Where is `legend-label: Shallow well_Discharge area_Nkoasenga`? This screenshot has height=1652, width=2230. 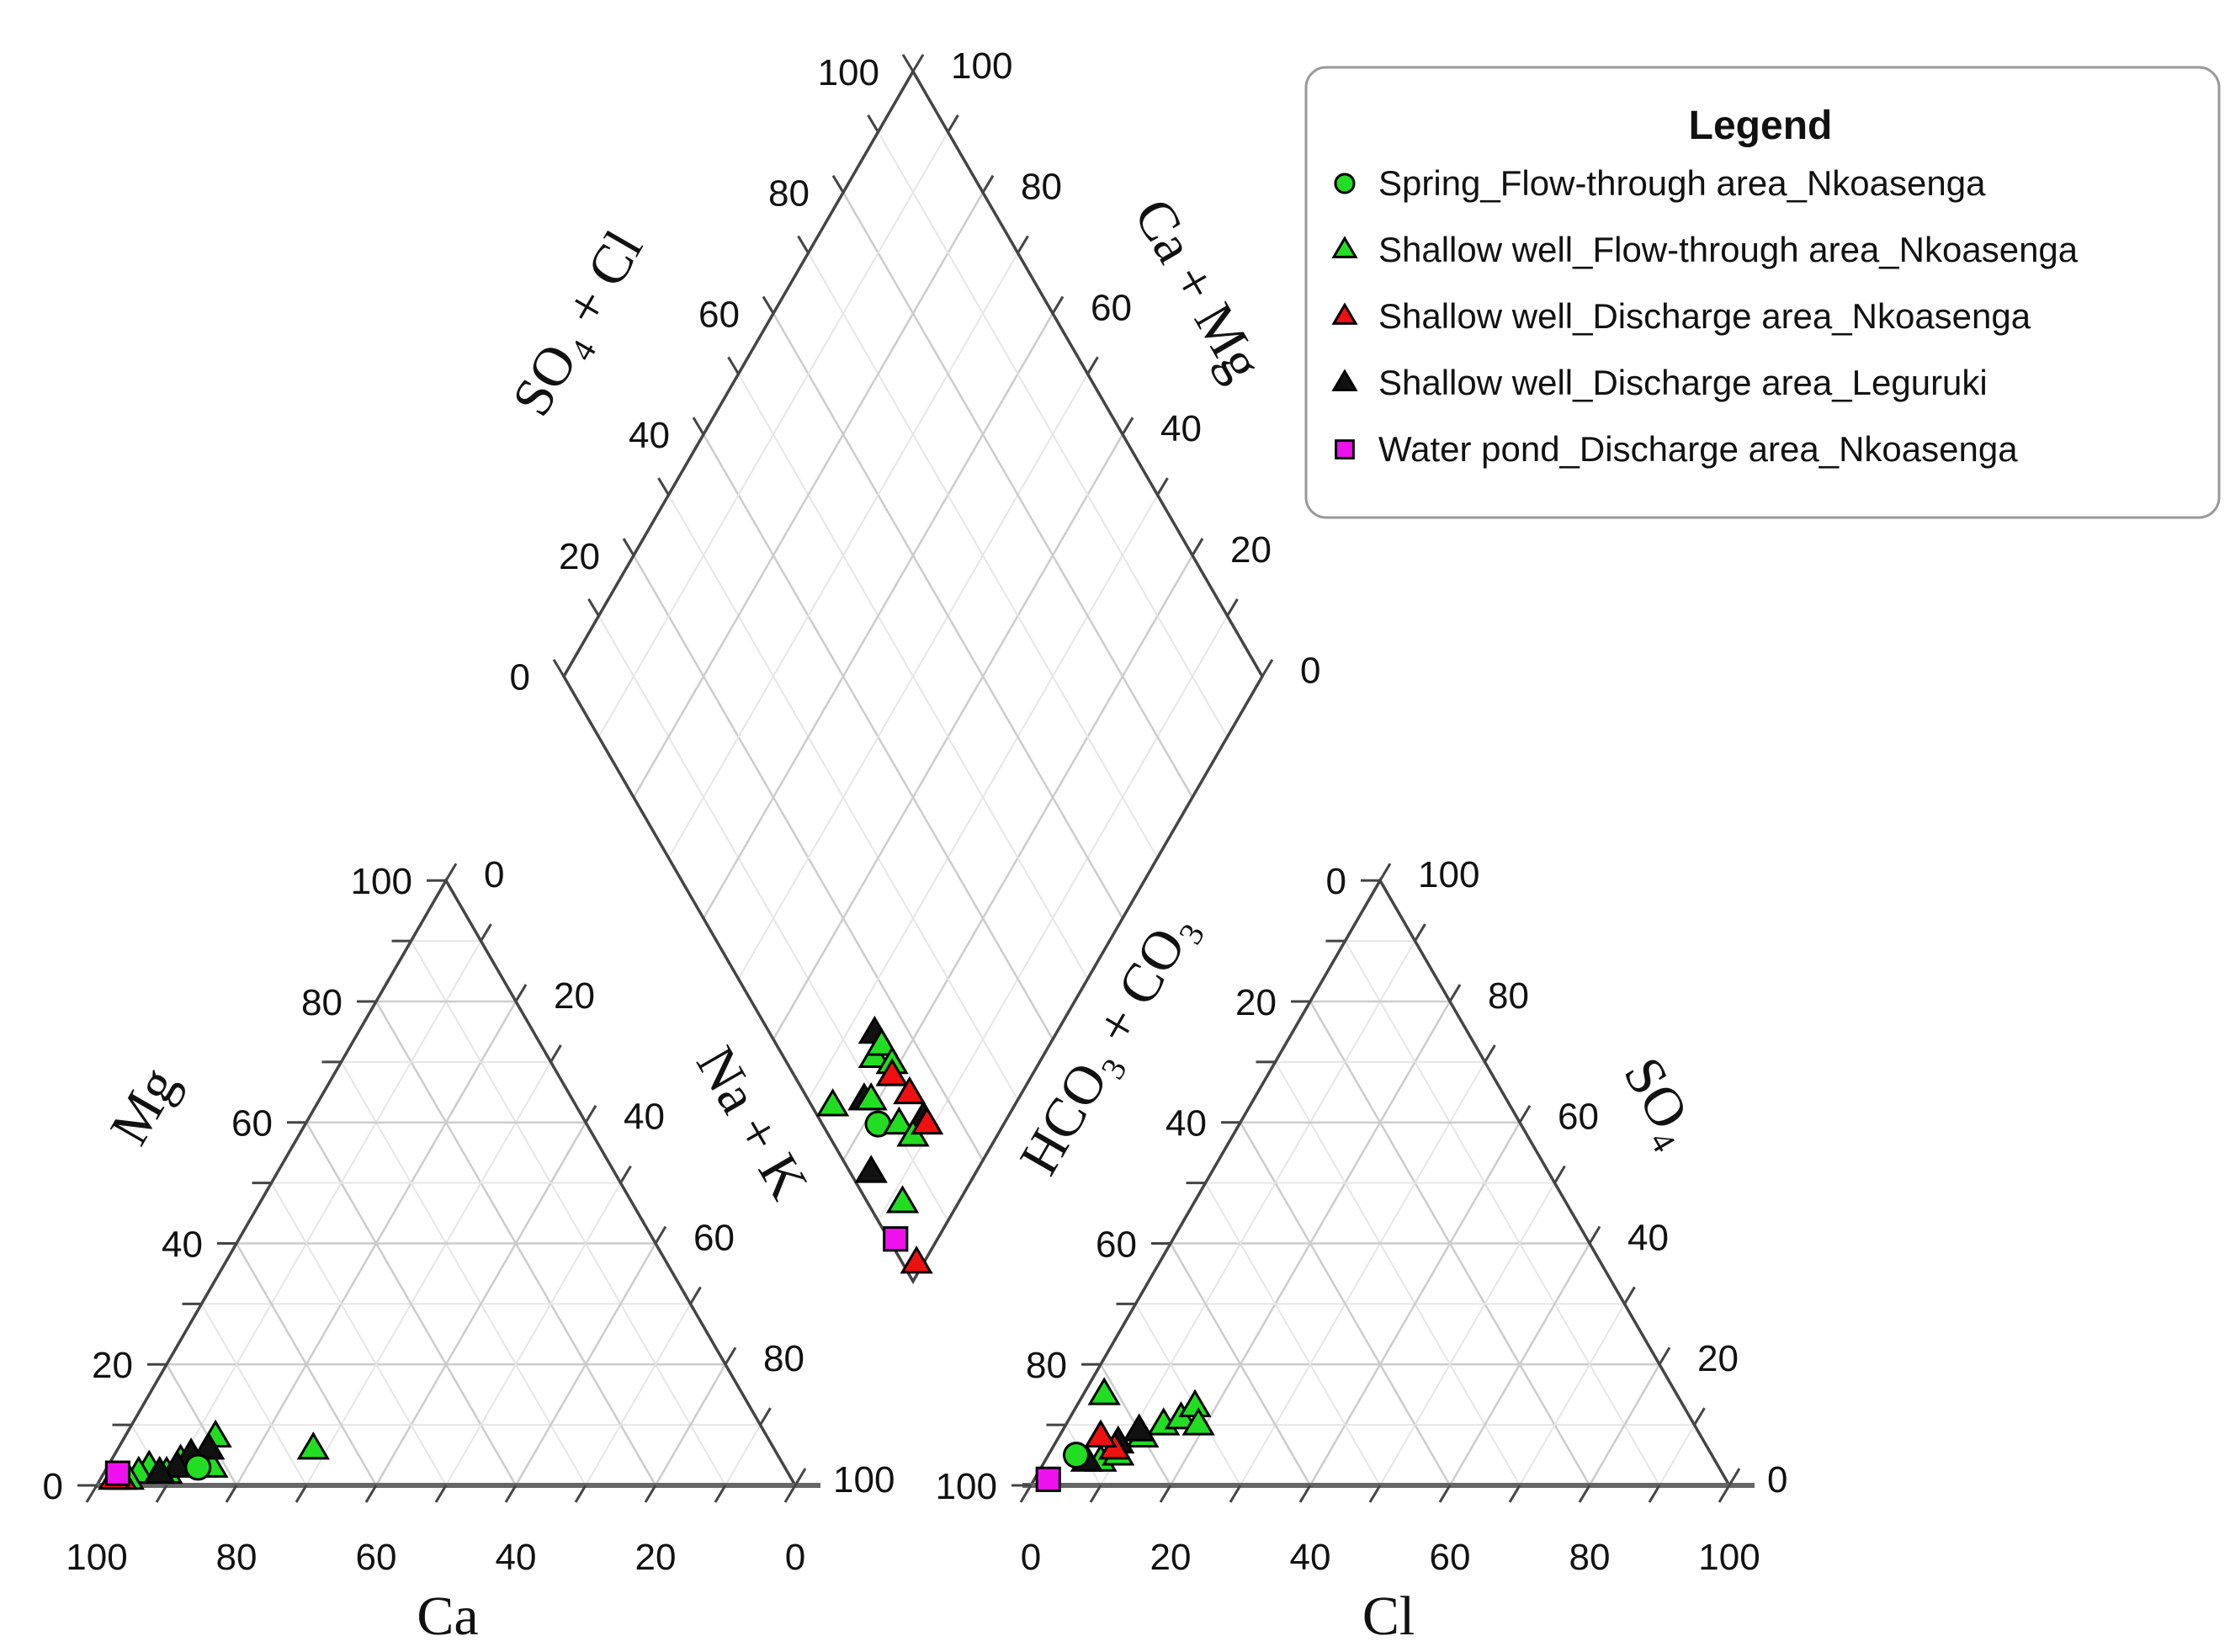 legend-label: Shallow well_Discharge area_Nkoasenga is located at coordinates (1705, 316).